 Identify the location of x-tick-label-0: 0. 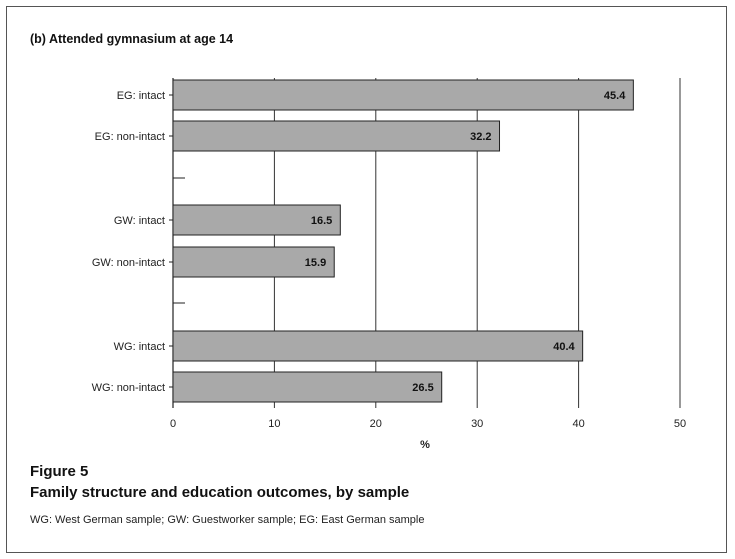
(173, 424).